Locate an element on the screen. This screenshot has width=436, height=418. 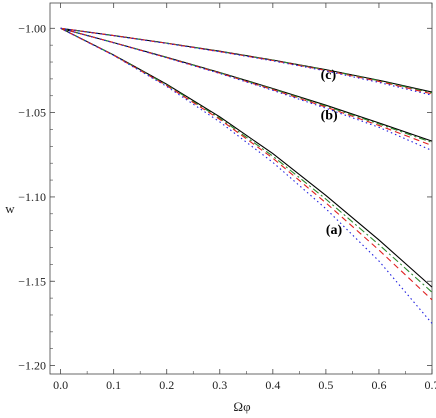
x-tick-label: 0.0 is located at coordinates (60, 385).